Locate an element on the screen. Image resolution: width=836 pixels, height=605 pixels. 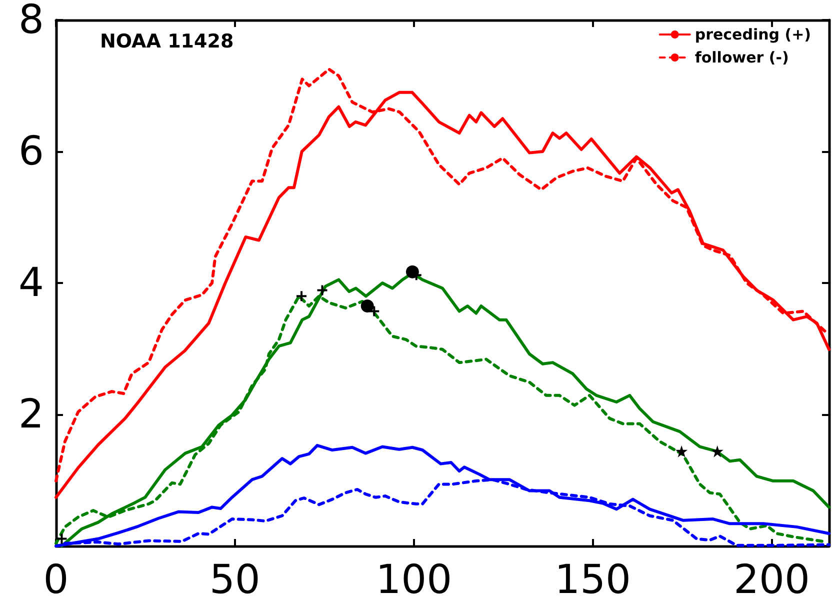
legend-label: follower (-) is located at coordinates (741, 57).